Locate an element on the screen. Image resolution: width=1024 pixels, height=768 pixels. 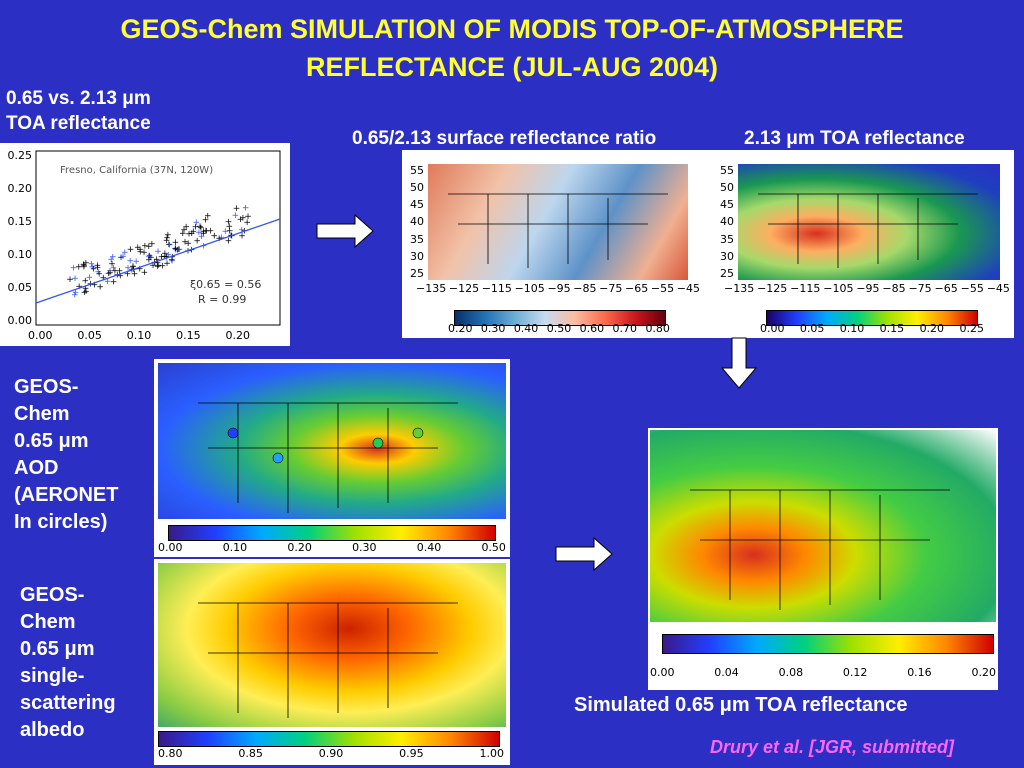
x-tick: −135 is located at coordinates (739, 288).